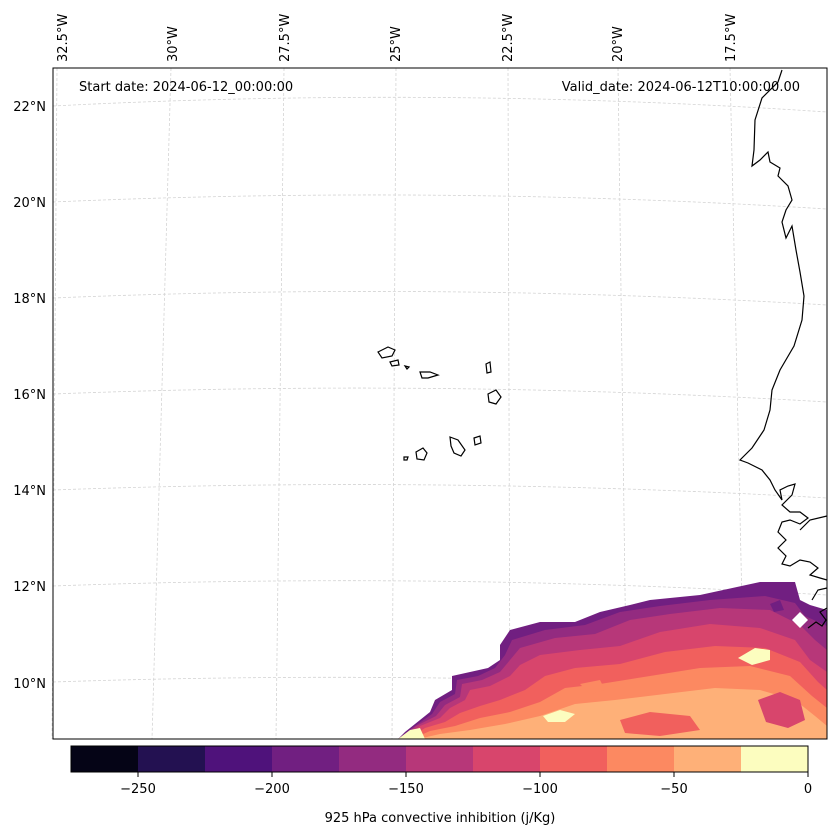 The image size is (837, 836). I want to click on lat-label-20n: 20°N, so click(29, 203).